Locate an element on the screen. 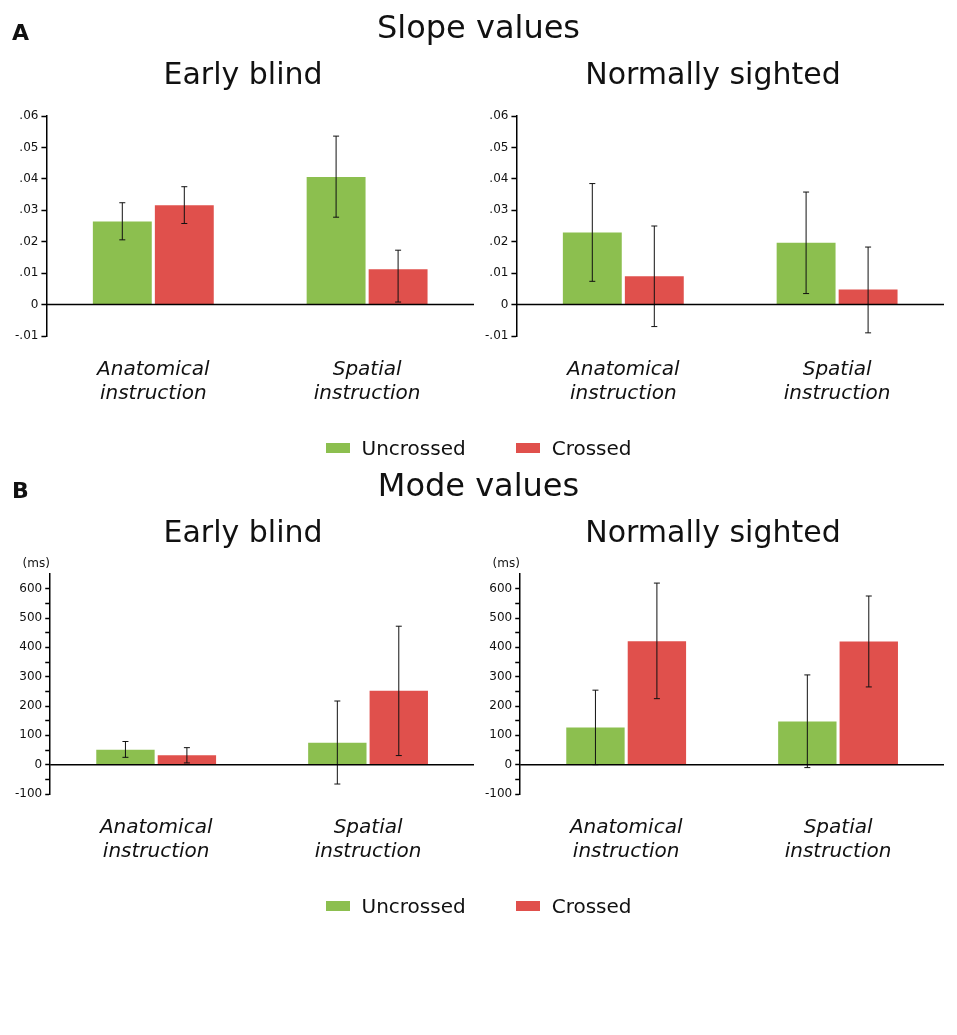  text: B is located at coordinates (20, 490).